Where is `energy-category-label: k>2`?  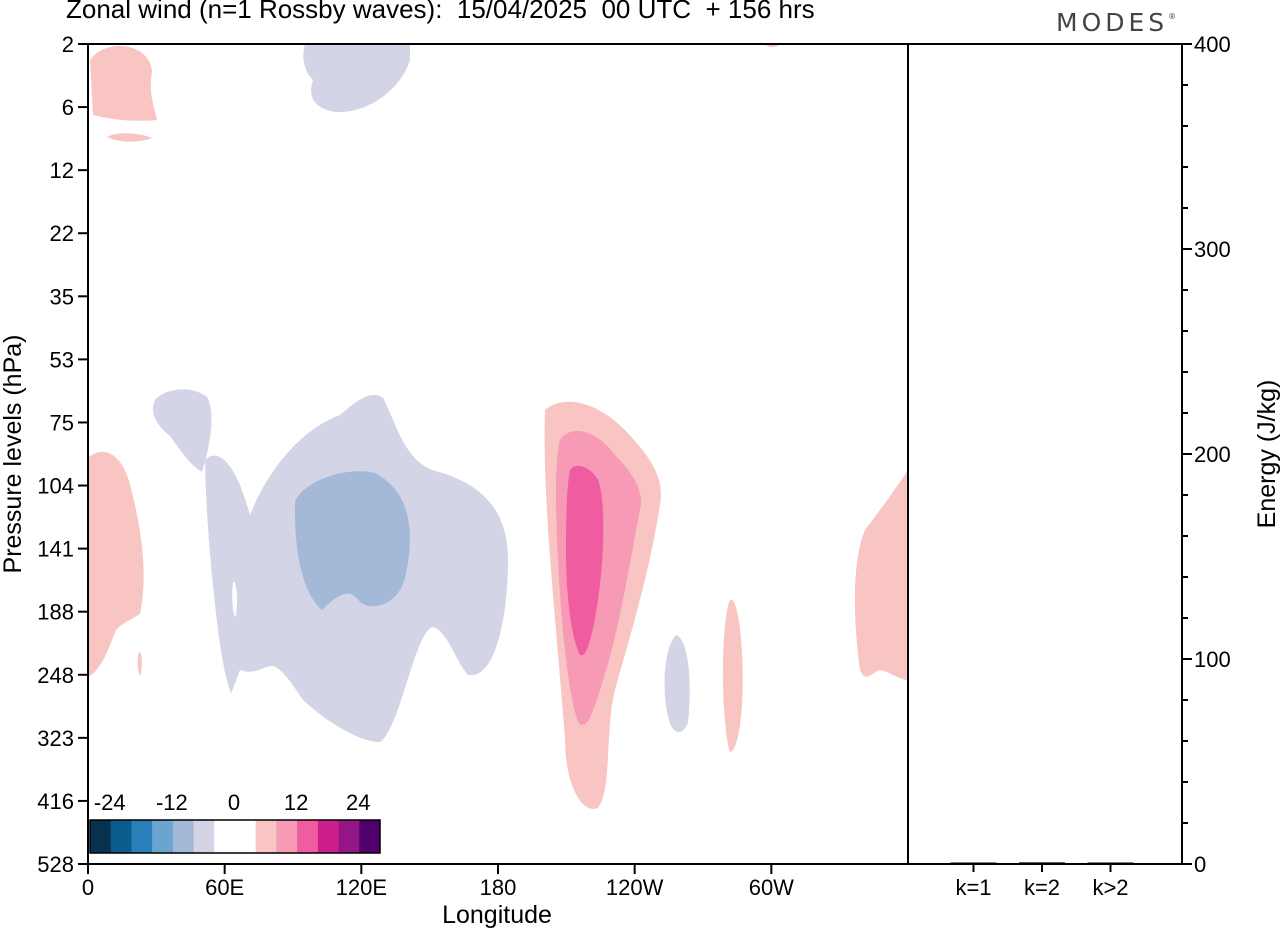 energy-category-label: k>2 is located at coordinates (1110, 887).